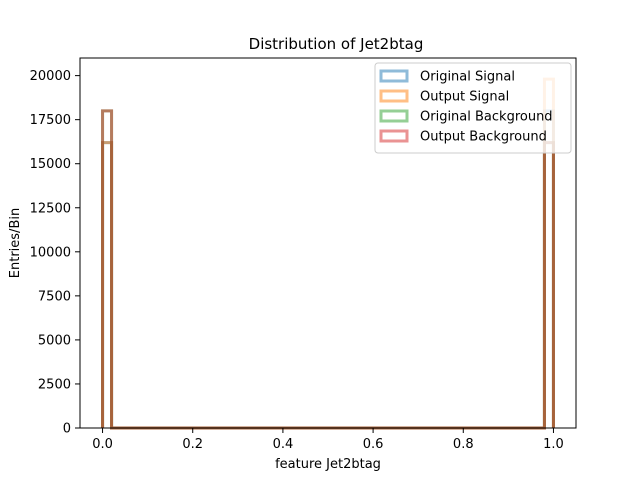 The height and width of the screenshot is (480, 640). What do you see at coordinates (54, 296) in the screenshot?
I see `y-tick-label: 7500` at bounding box center [54, 296].